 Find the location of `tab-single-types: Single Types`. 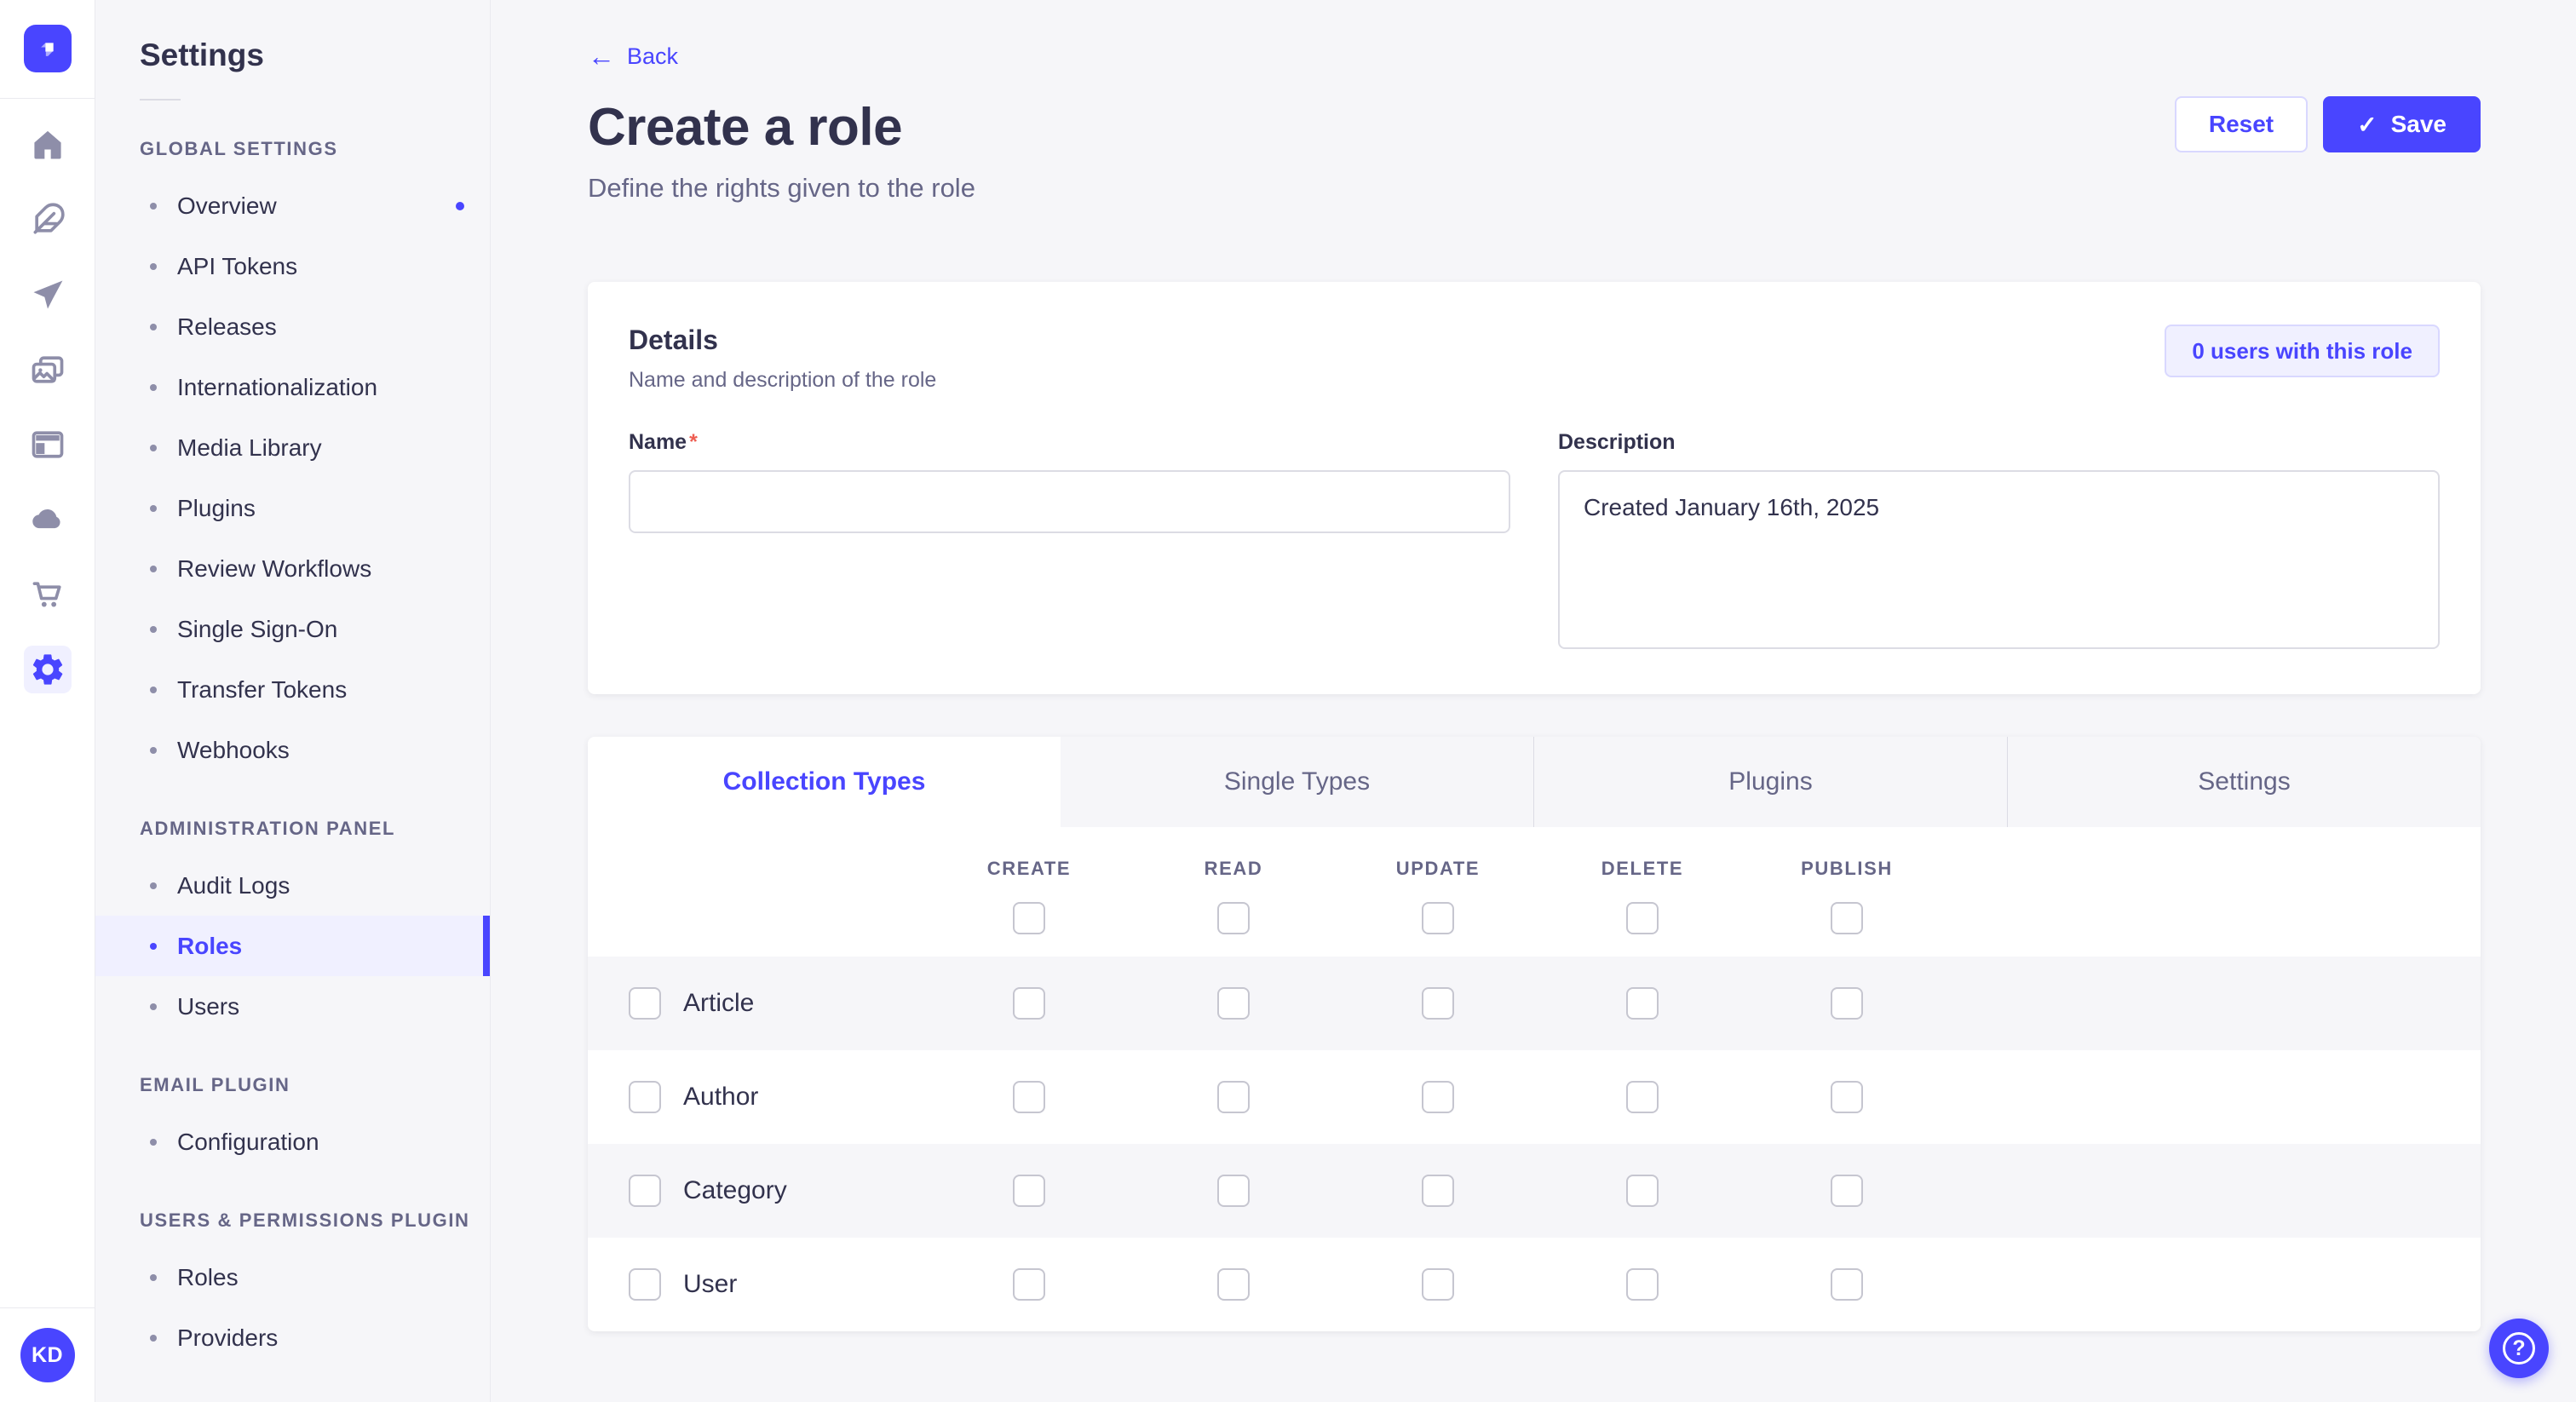

tab-single-types: Single Types is located at coordinates (1297, 782).